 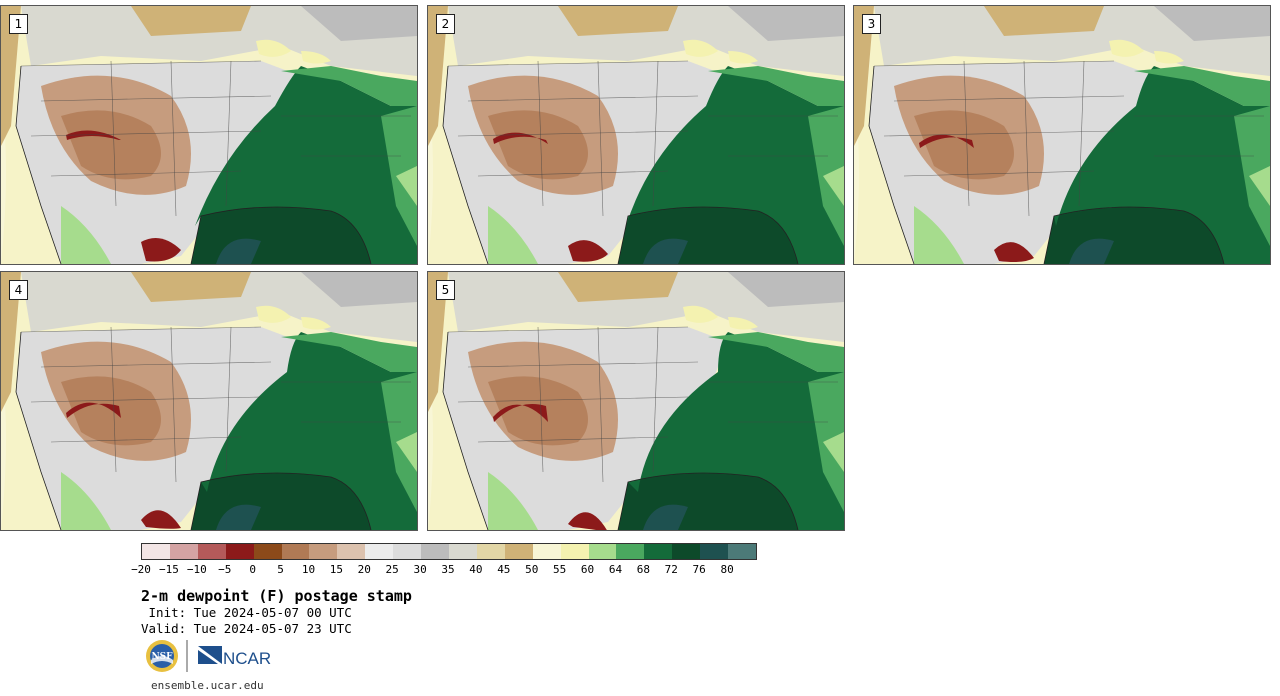 What do you see at coordinates (532, 569) in the screenshot?
I see `colorbar-tick-label: 50` at bounding box center [532, 569].